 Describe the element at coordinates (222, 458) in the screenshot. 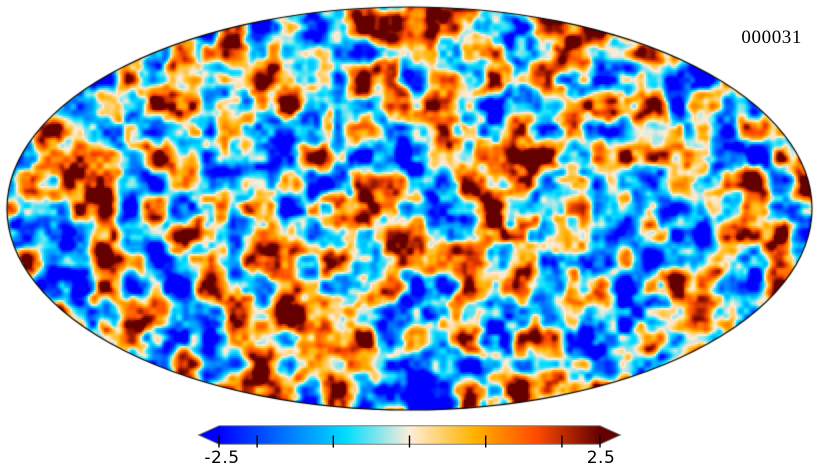

I see `colorbar-min-tick-label: -2.5` at that location.